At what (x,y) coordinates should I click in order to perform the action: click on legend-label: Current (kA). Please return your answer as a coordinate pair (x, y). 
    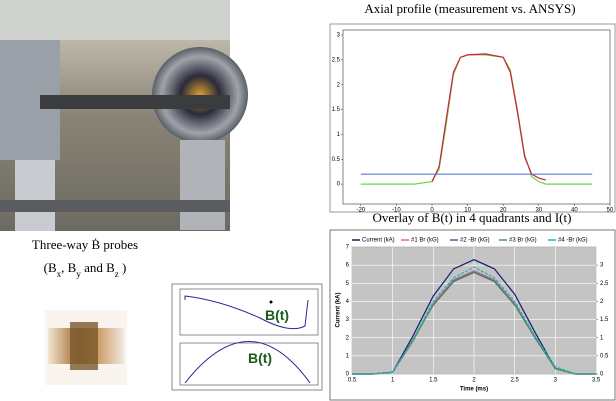
    Looking at the image, I should click on (378, 241).